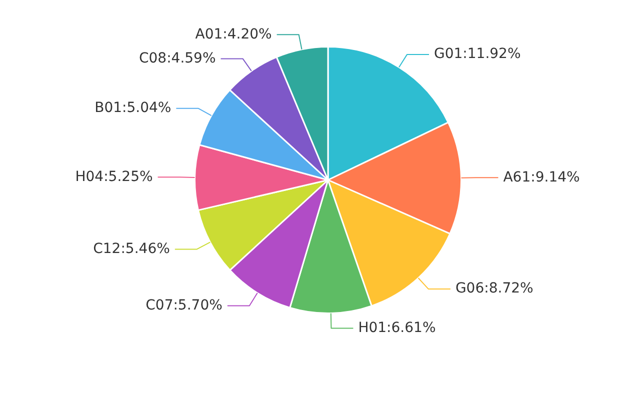  What do you see at coordinates (555, 177) in the screenshot?
I see `data-label: :9.14%` at bounding box center [555, 177].